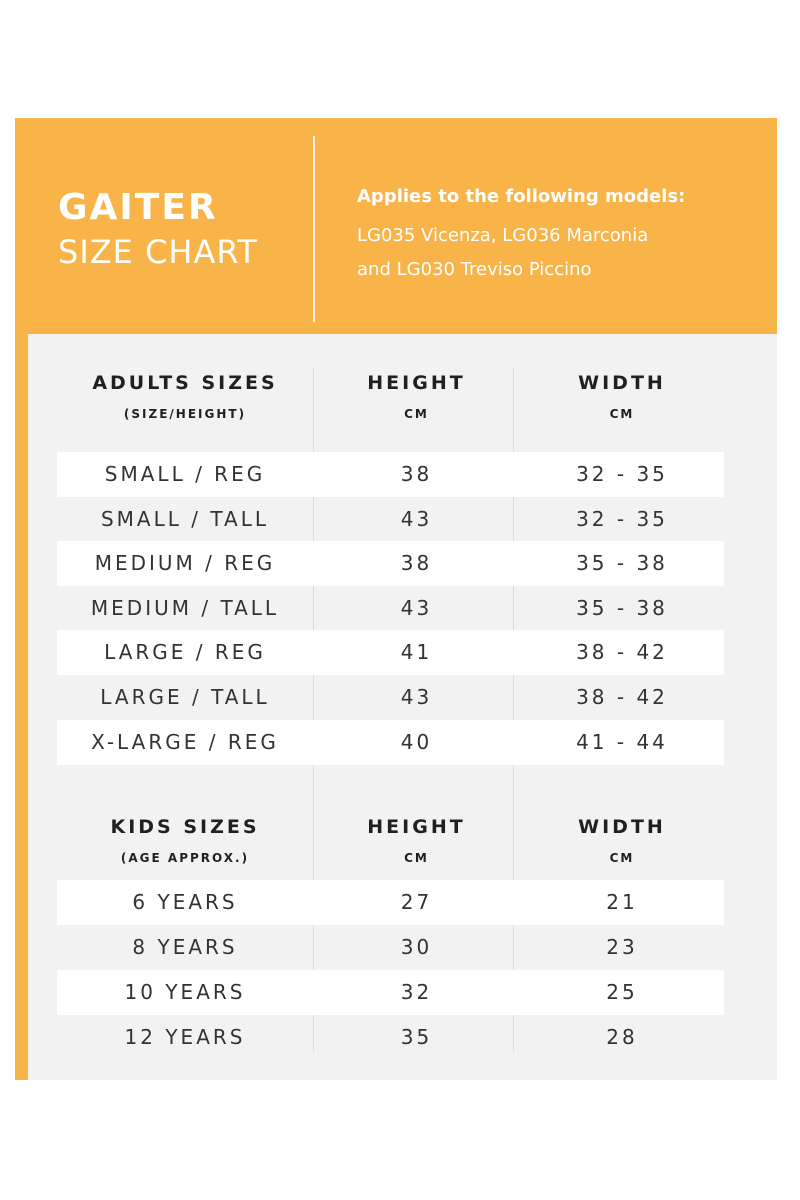 The height and width of the screenshot is (1200, 800). What do you see at coordinates (521, 196) in the screenshot?
I see `applies-heading: Applies to the following models:` at bounding box center [521, 196].